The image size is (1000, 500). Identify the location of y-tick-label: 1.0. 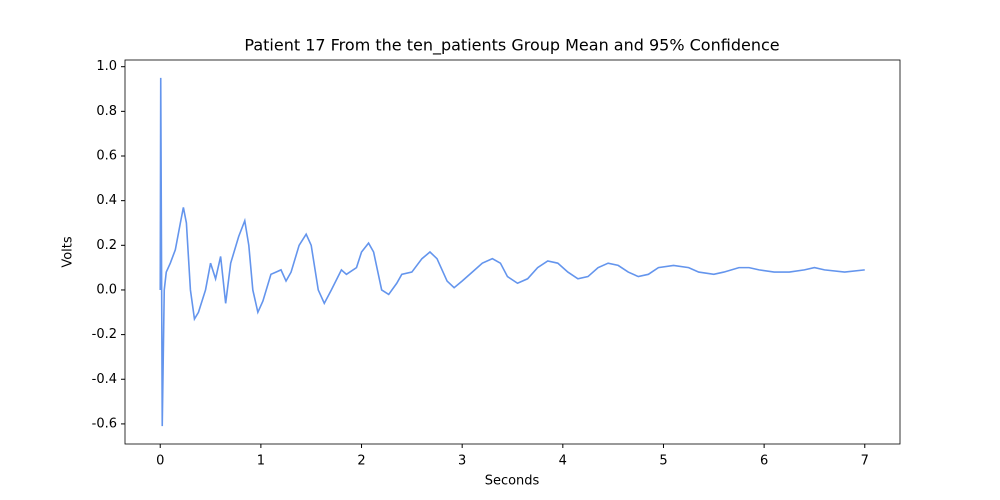
(106, 66).